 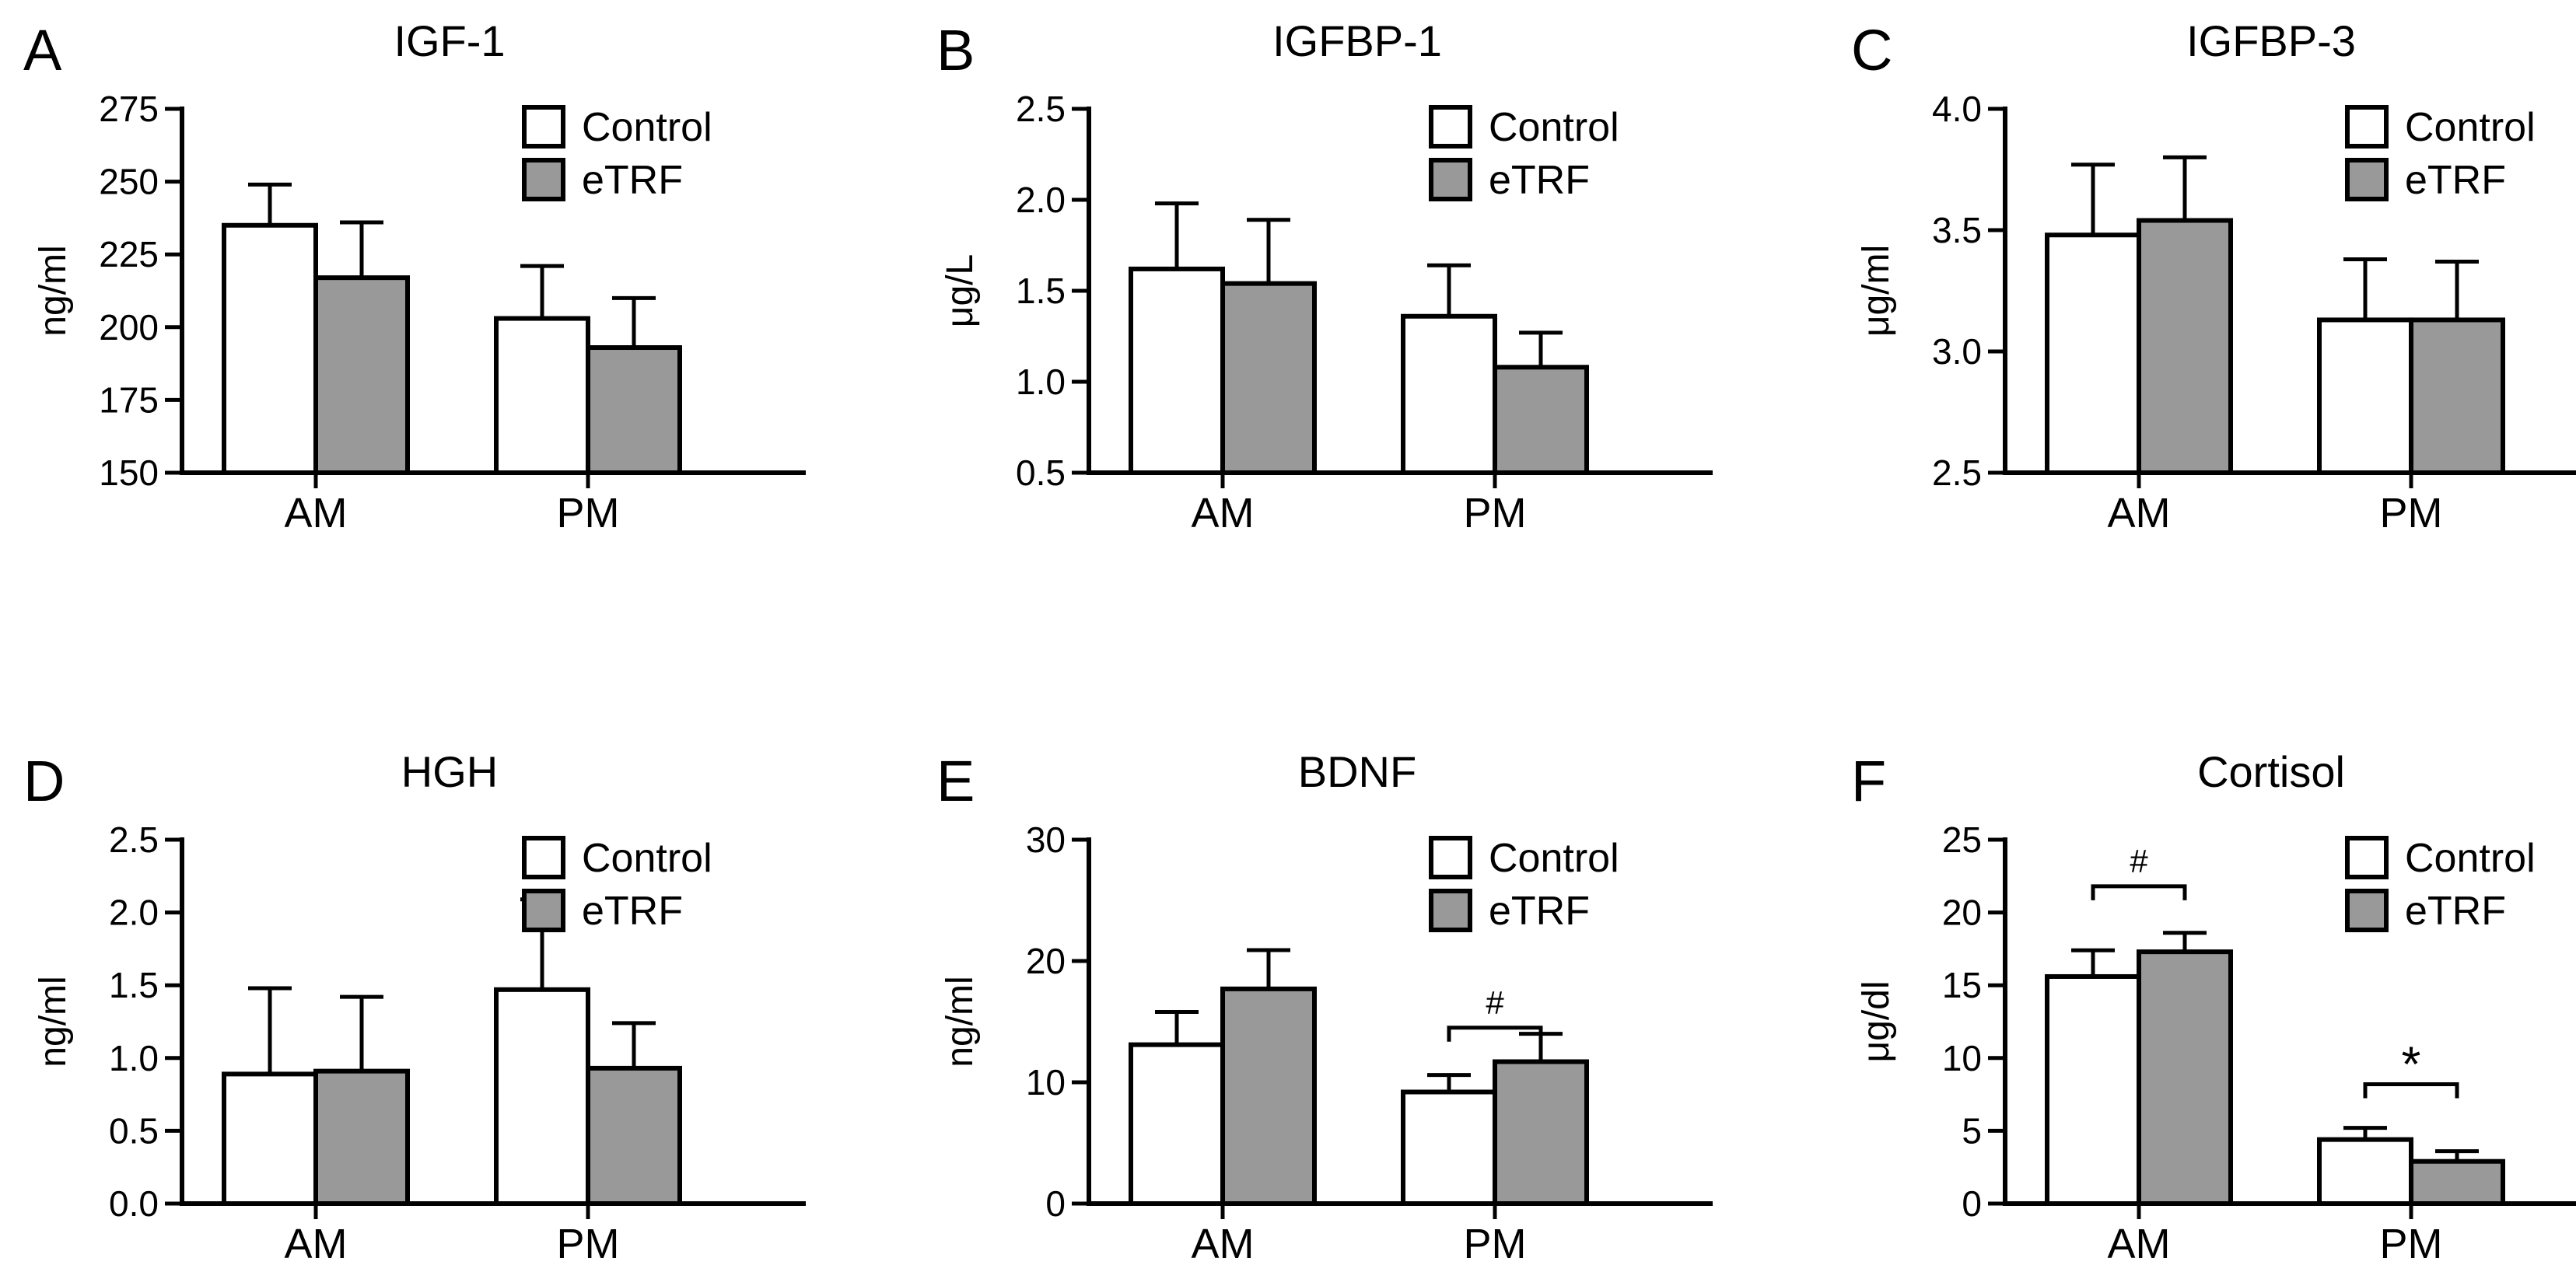 I want to click on y-tick-label: 275, so click(x=129, y=109).